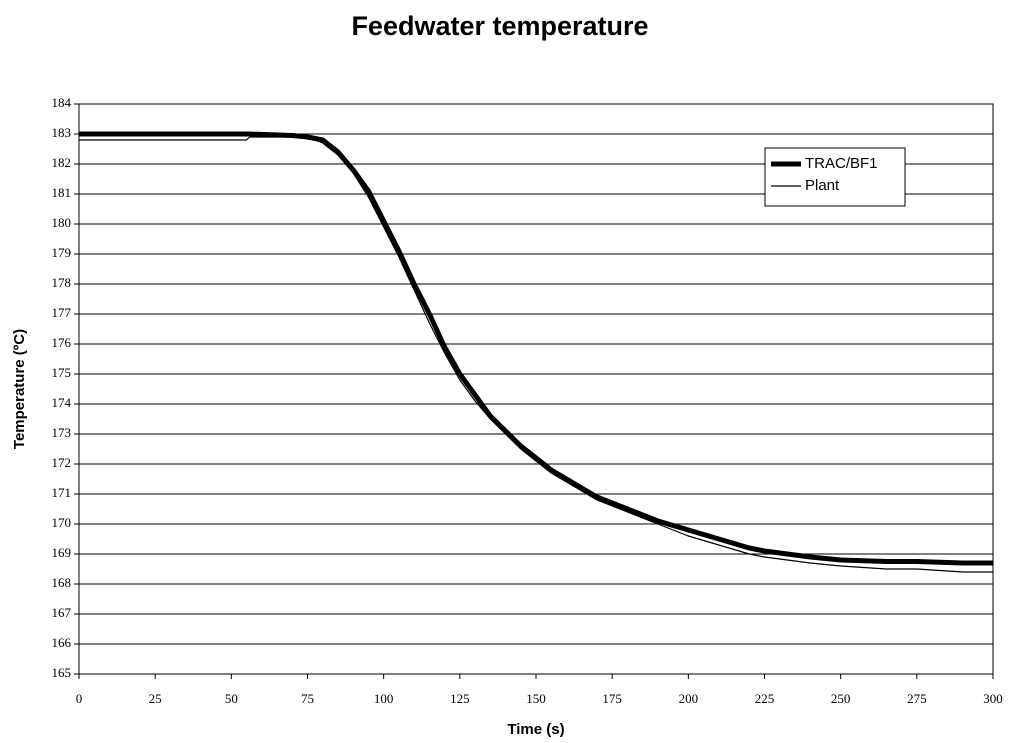  What do you see at coordinates (993, 698) in the screenshot?
I see `x-tick-label: 300` at bounding box center [993, 698].